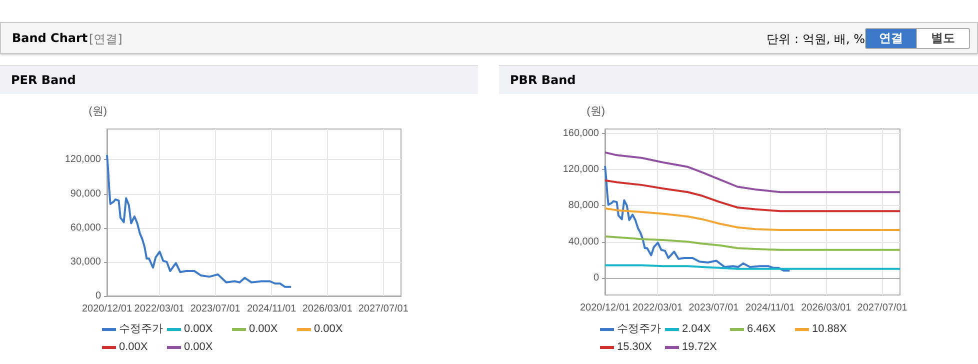 This screenshot has height=364, width=978. I want to click on toggle-button: 별도, so click(943, 38).